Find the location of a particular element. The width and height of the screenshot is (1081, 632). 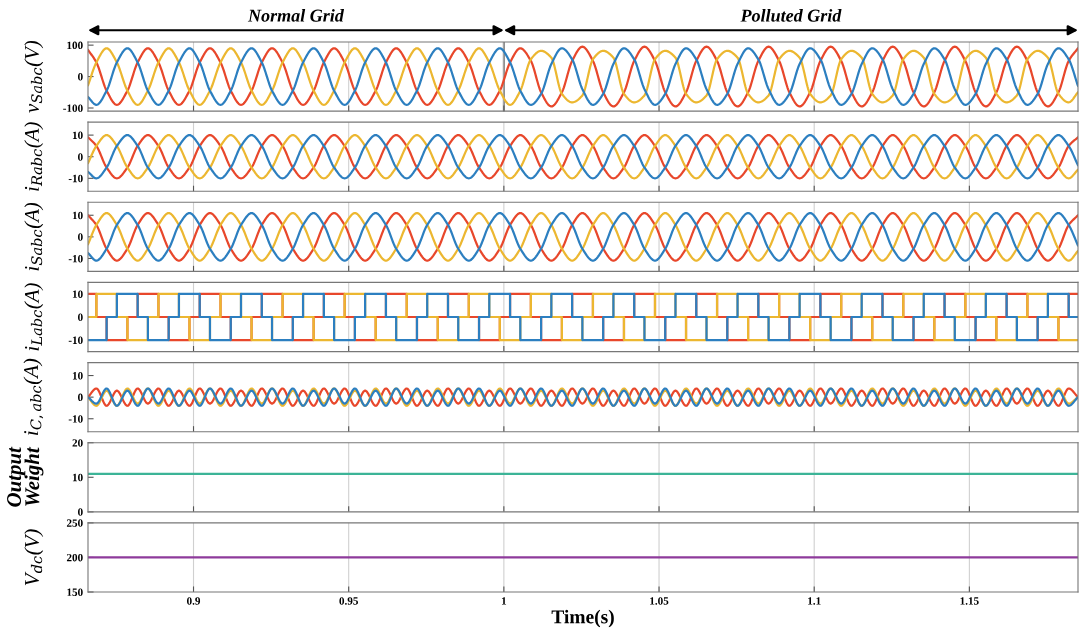

y-axis-title: i$_{C,abc}$(A) is located at coordinates (33, 396).